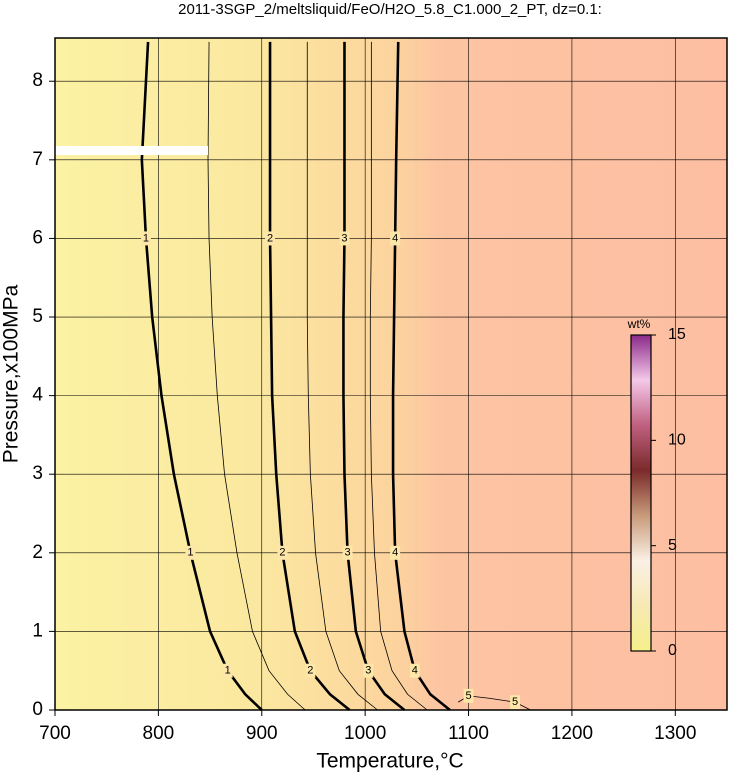 The width and height of the screenshot is (734, 781). What do you see at coordinates (365, 733) in the screenshot?
I see `x-tick-label: 1000` at bounding box center [365, 733].